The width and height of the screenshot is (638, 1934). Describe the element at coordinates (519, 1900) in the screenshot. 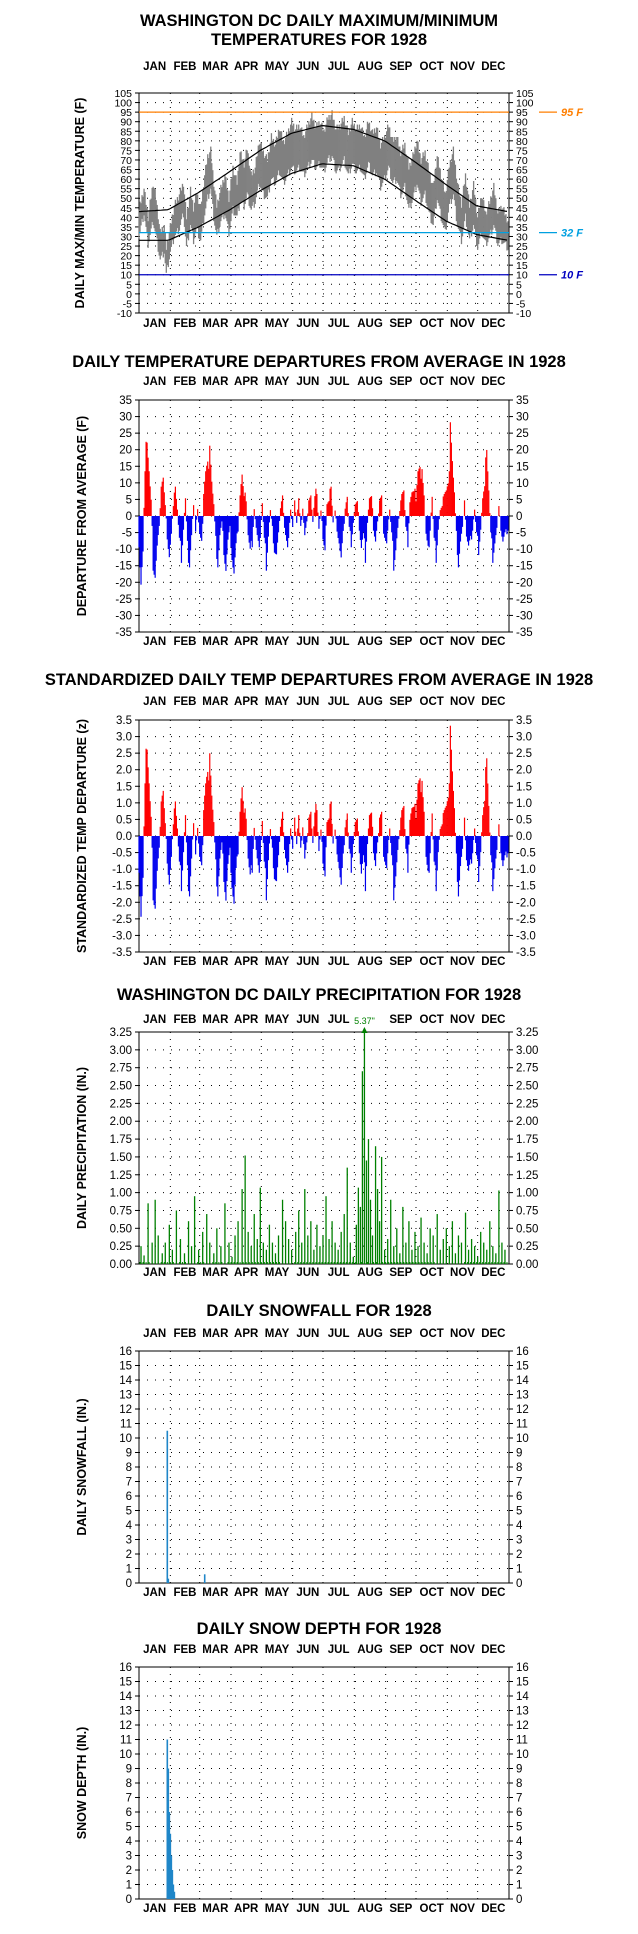

I see `y-tick-label-right: 0` at that location.